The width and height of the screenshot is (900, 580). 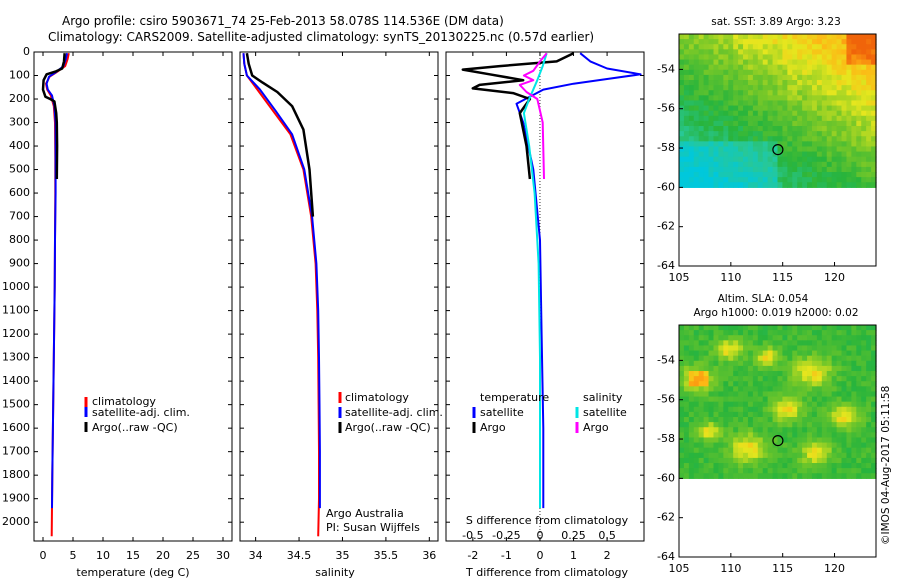 What do you see at coordinates (778, 150) in the screenshot?
I see `sst-argo-location-marker` at bounding box center [778, 150].